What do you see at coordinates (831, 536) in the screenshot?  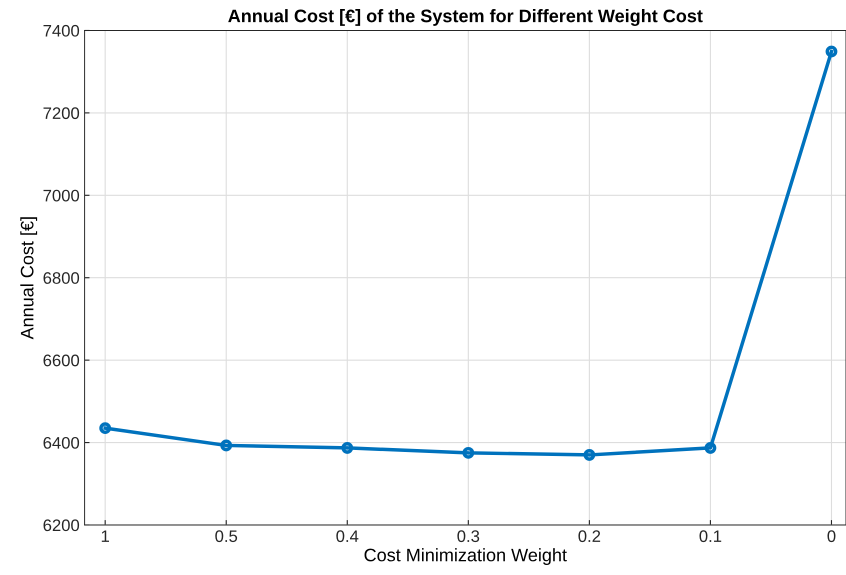 I see `x-tick-label: 0` at bounding box center [831, 536].